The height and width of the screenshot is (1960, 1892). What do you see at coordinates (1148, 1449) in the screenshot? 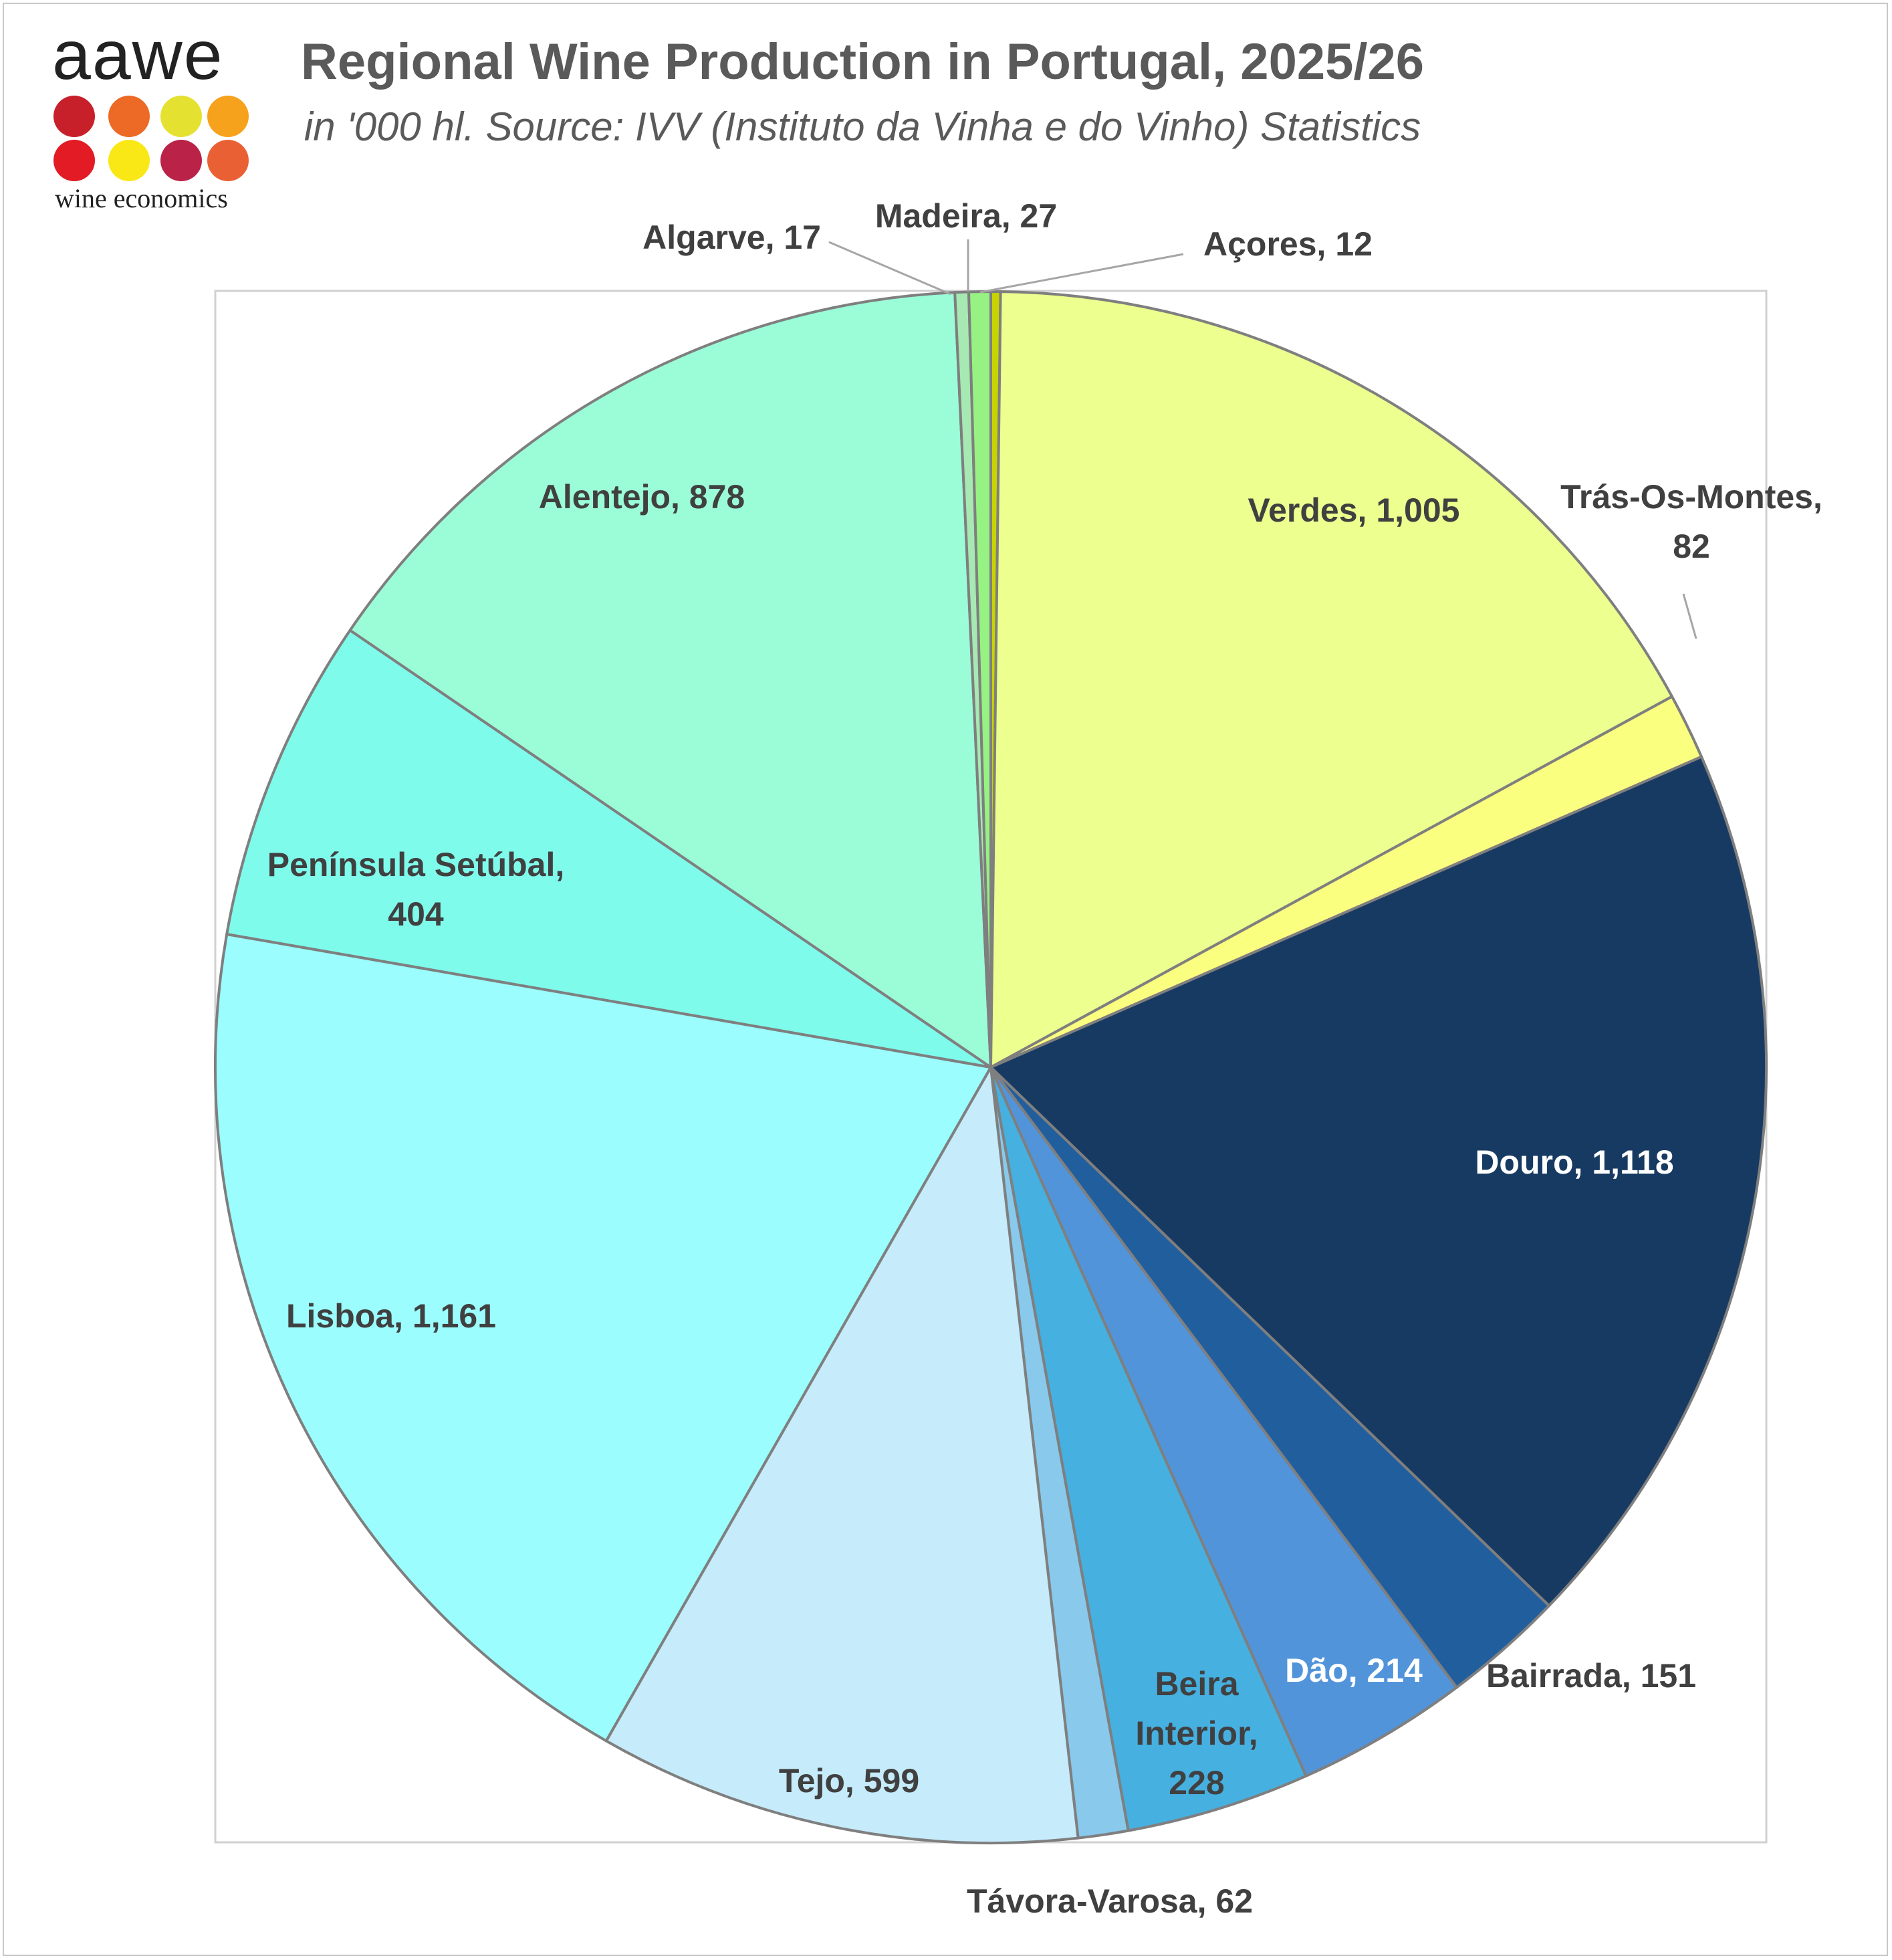
I see `pie-slice-beira-interior` at bounding box center [1148, 1449].